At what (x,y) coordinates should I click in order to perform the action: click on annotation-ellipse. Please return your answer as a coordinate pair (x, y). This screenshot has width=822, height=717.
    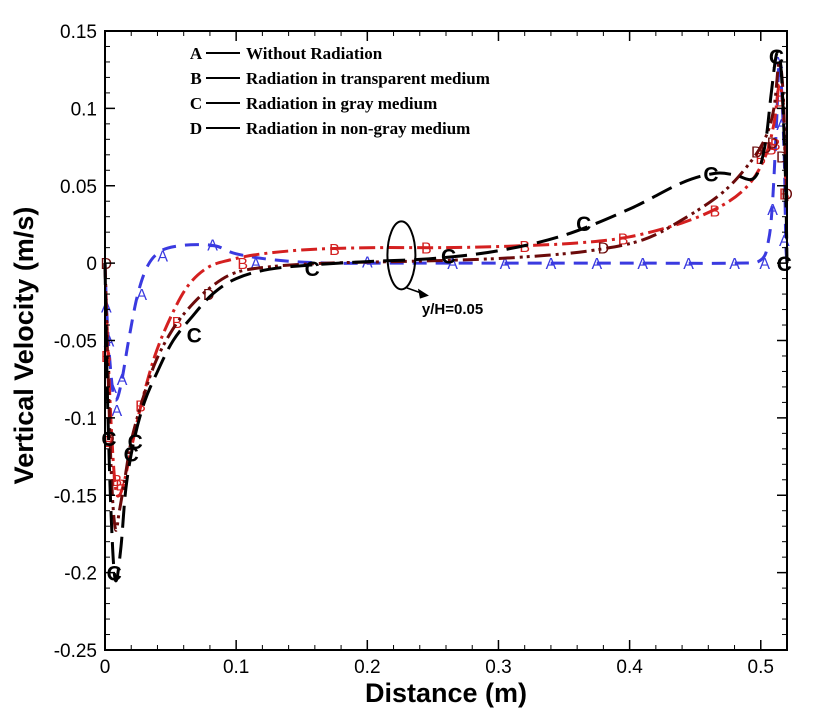
    Looking at the image, I should click on (401, 255).